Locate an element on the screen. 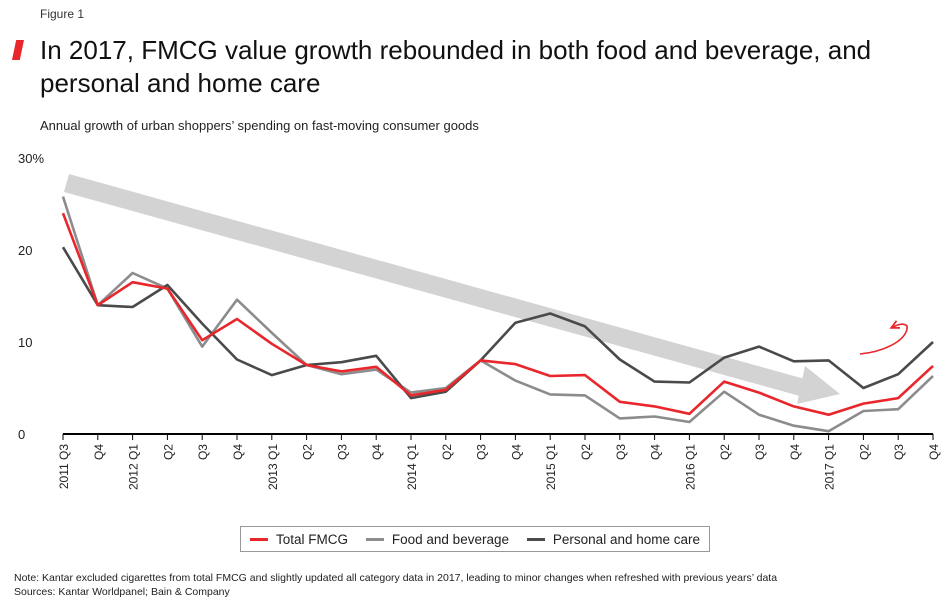 The height and width of the screenshot is (615, 950). x-tick-label: 2016 Q1 is located at coordinates (690, 467).